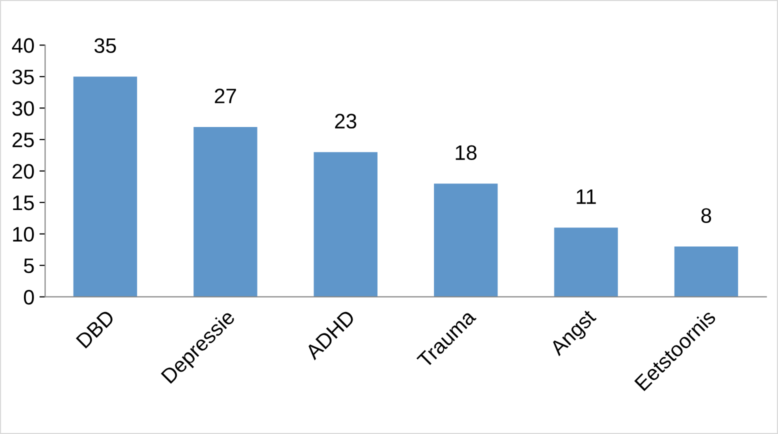  I want to click on data-label: 23, so click(345, 121).